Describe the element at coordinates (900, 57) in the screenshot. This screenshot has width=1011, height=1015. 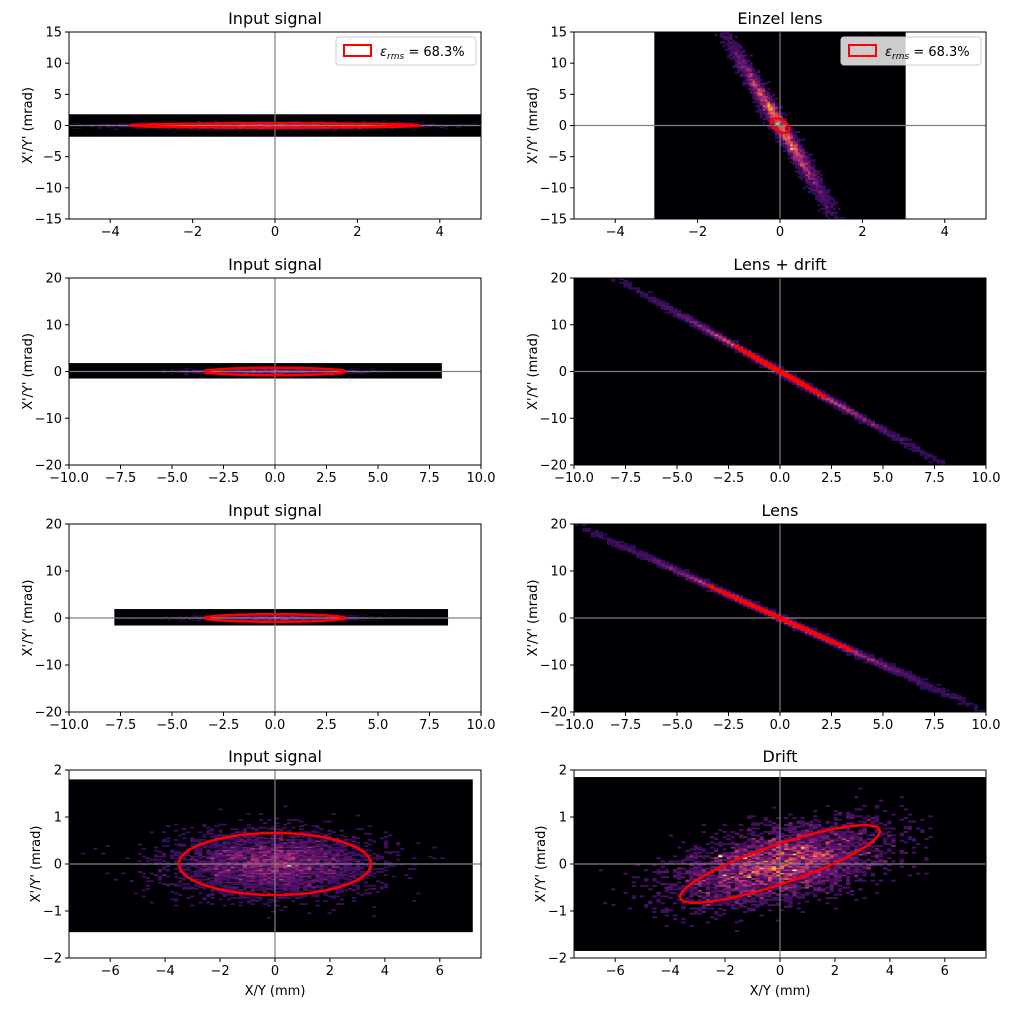
I see `legend-subscript: rms` at that location.